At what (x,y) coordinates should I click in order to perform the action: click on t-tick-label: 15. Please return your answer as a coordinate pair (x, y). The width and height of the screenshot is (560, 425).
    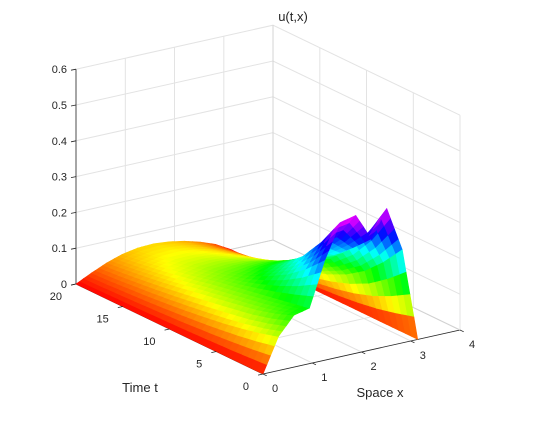
    Looking at the image, I should click on (103, 320).